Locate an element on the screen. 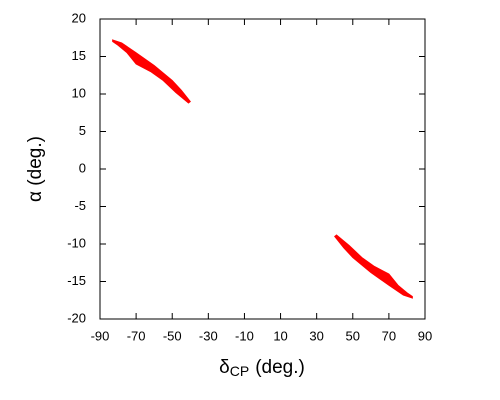  x-tick-label: -90 is located at coordinates (100, 335).